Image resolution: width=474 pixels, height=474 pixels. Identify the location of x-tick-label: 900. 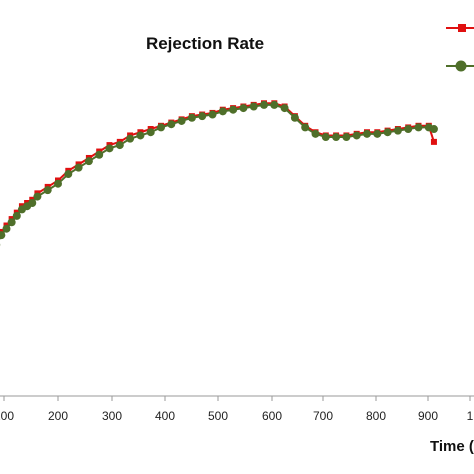
(428, 416).